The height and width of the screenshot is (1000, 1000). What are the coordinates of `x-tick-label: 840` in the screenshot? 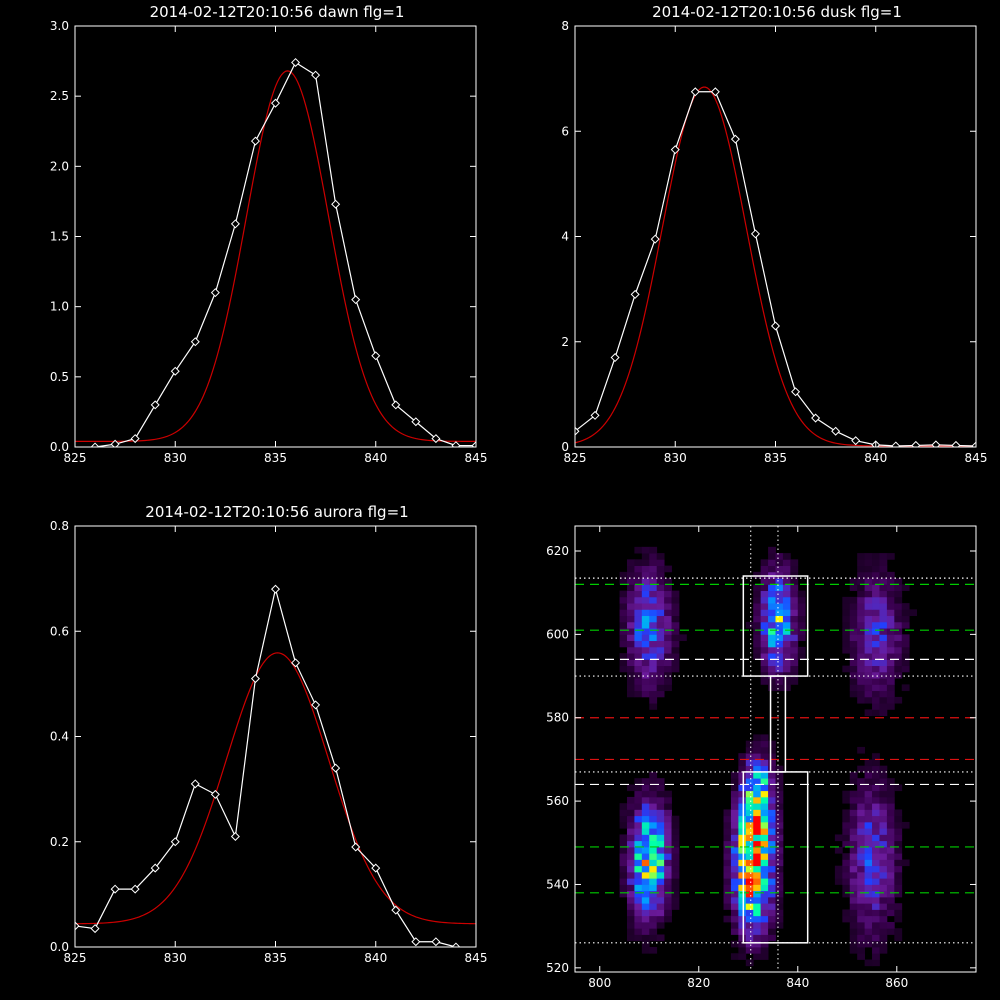 It's located at (375, 958).